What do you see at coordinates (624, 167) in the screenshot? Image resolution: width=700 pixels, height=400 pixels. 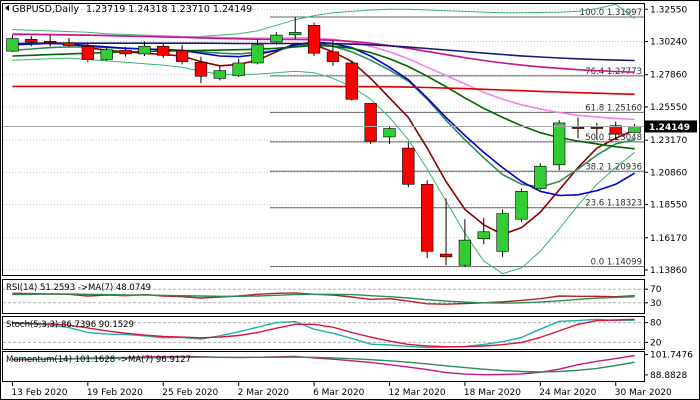 I see `fib-level-price: 1.20936` at bounding box center [624, 167].